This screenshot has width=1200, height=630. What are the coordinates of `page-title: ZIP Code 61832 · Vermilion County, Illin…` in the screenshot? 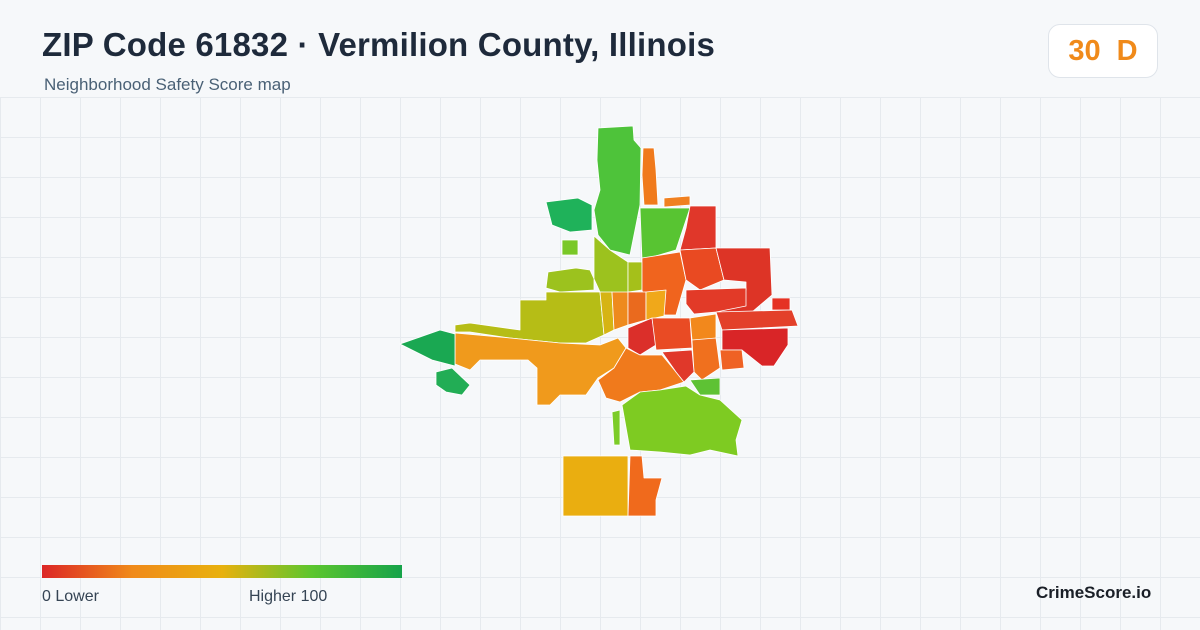 It's located at (379, 44).